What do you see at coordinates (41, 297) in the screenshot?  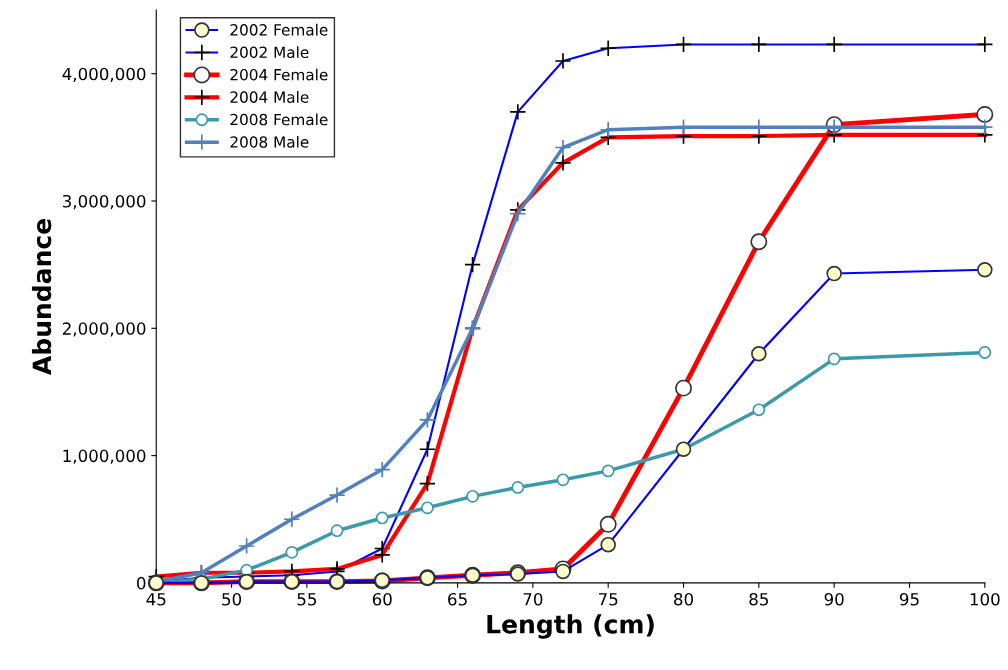 I see `y-axis-title: Abundance` at bounding box center [41, 297].